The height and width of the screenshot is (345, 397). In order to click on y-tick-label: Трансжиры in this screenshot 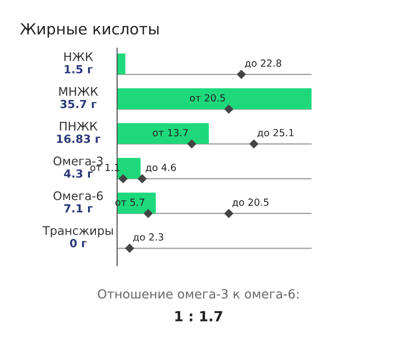, I will do `click(77, 232)`.